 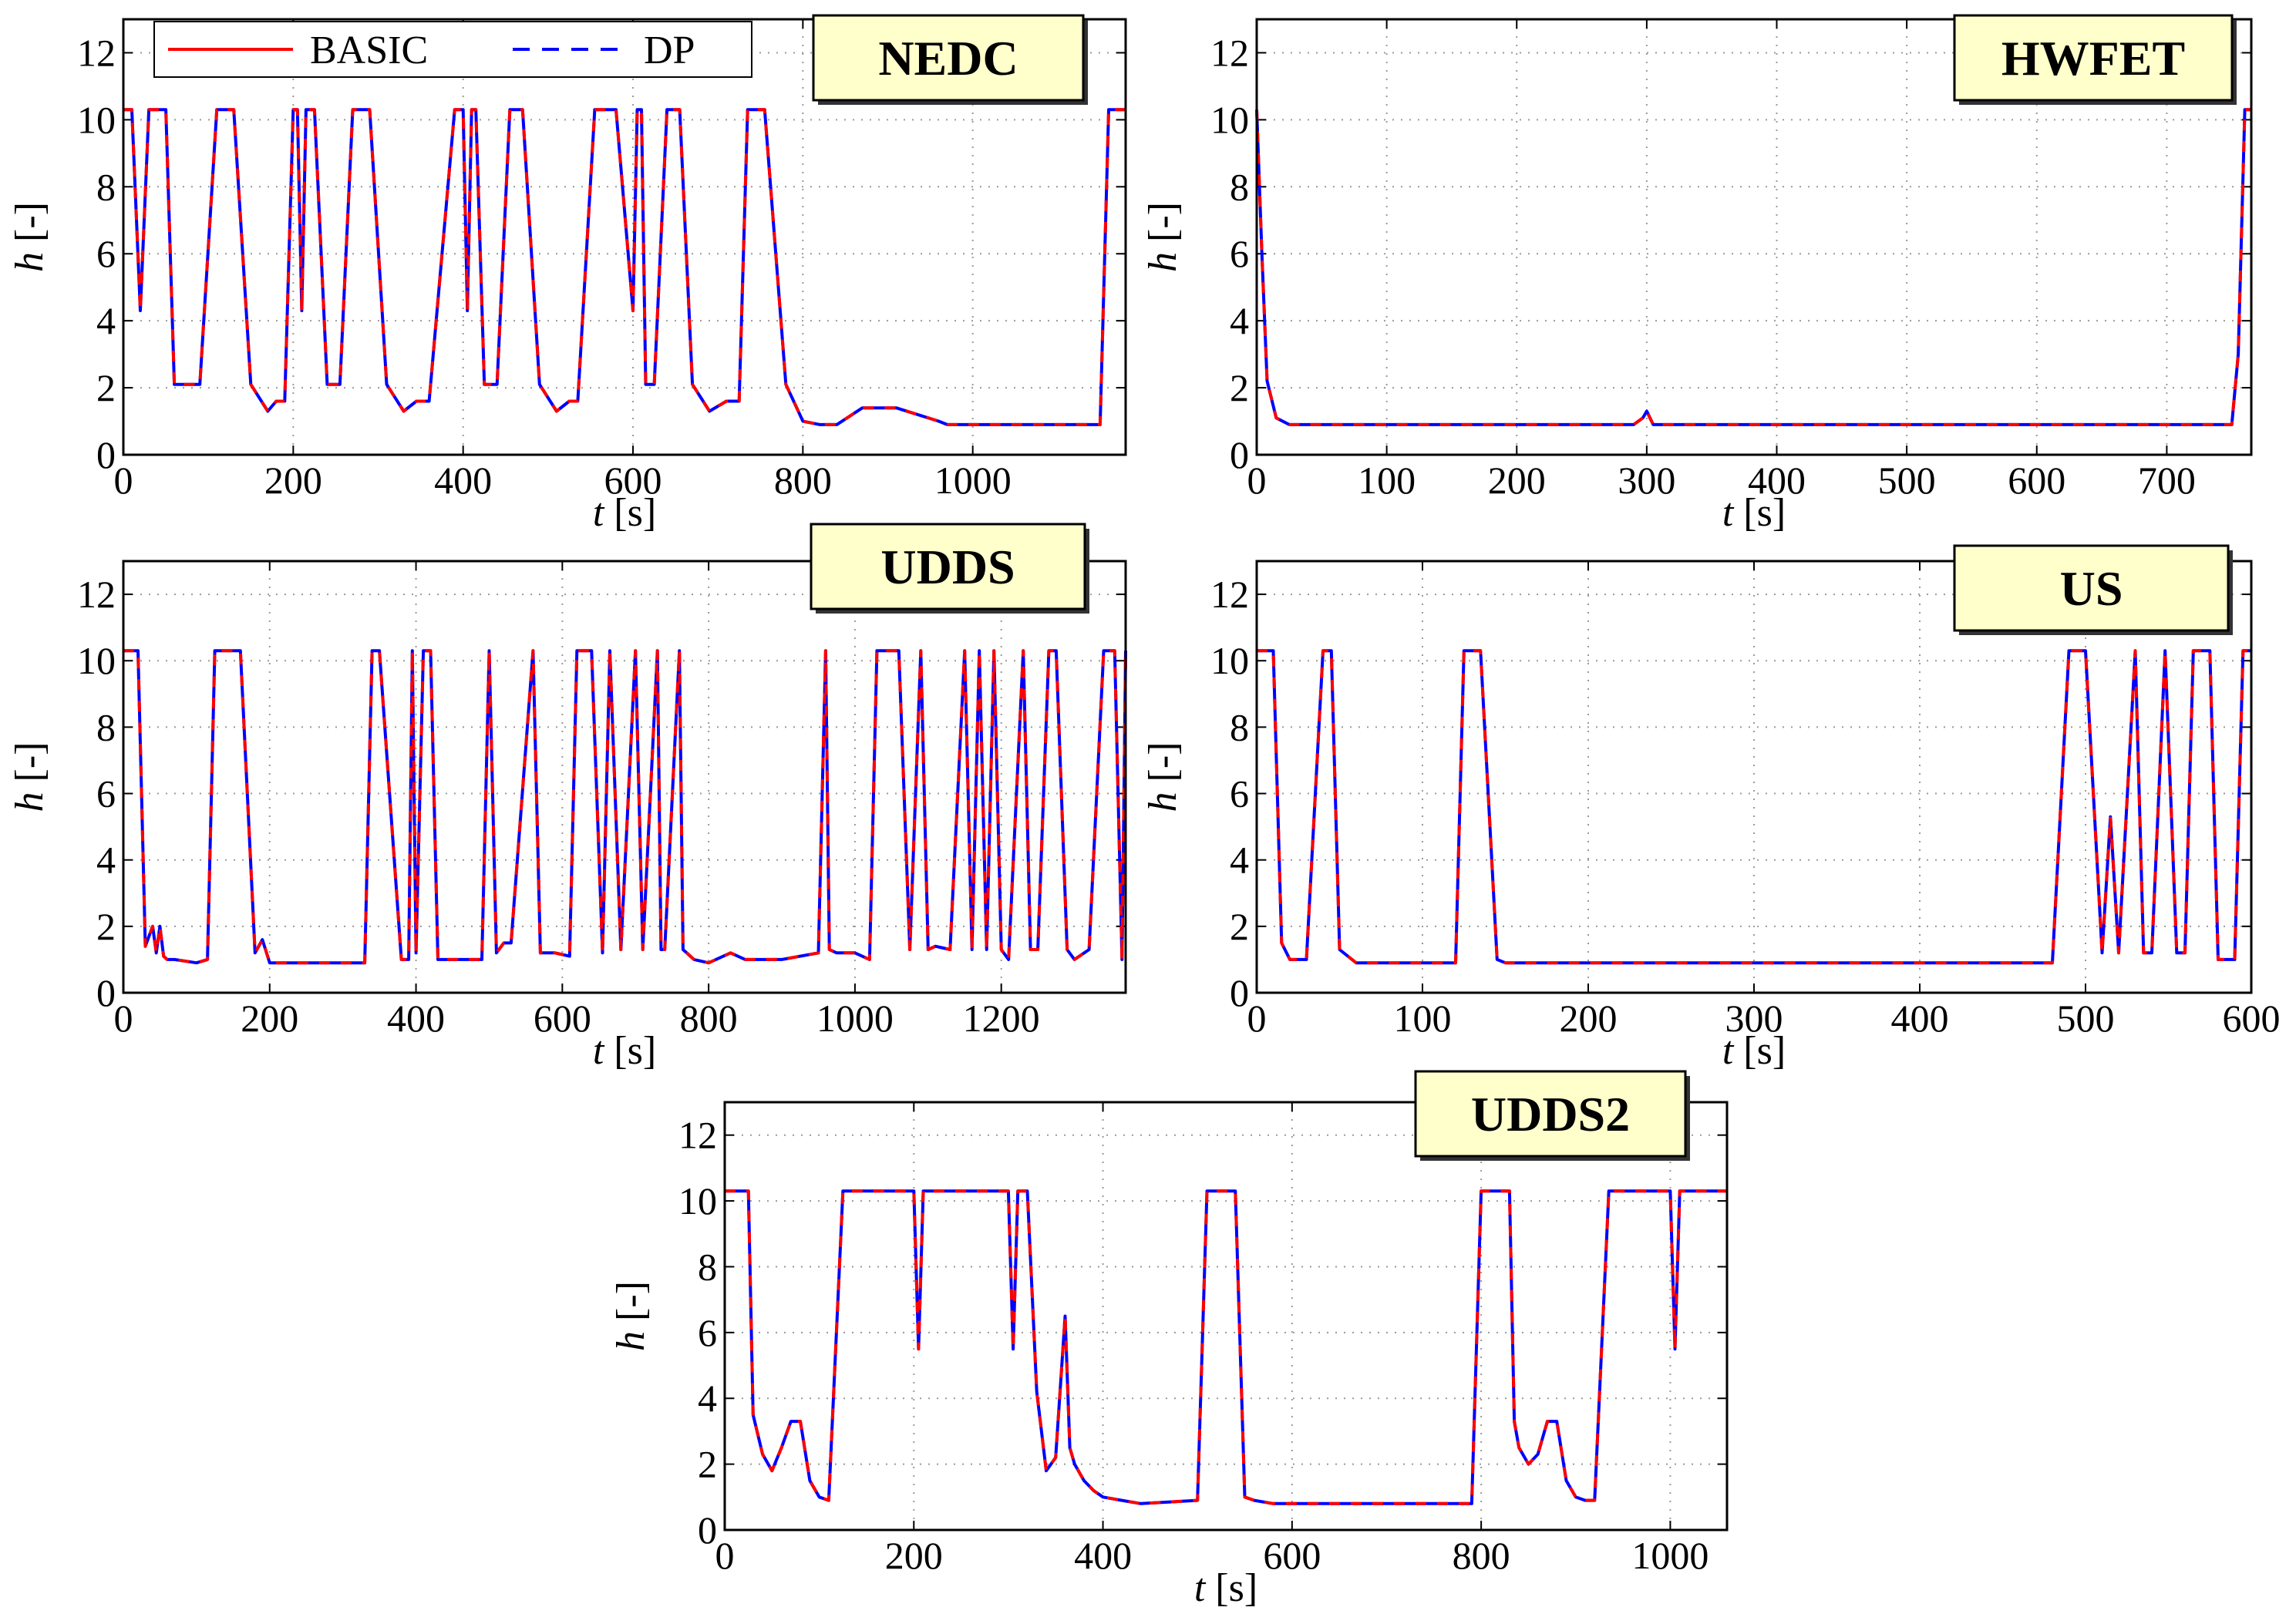 I want to click on legend-basic-label: BASIC, so click(x=369, y=50).